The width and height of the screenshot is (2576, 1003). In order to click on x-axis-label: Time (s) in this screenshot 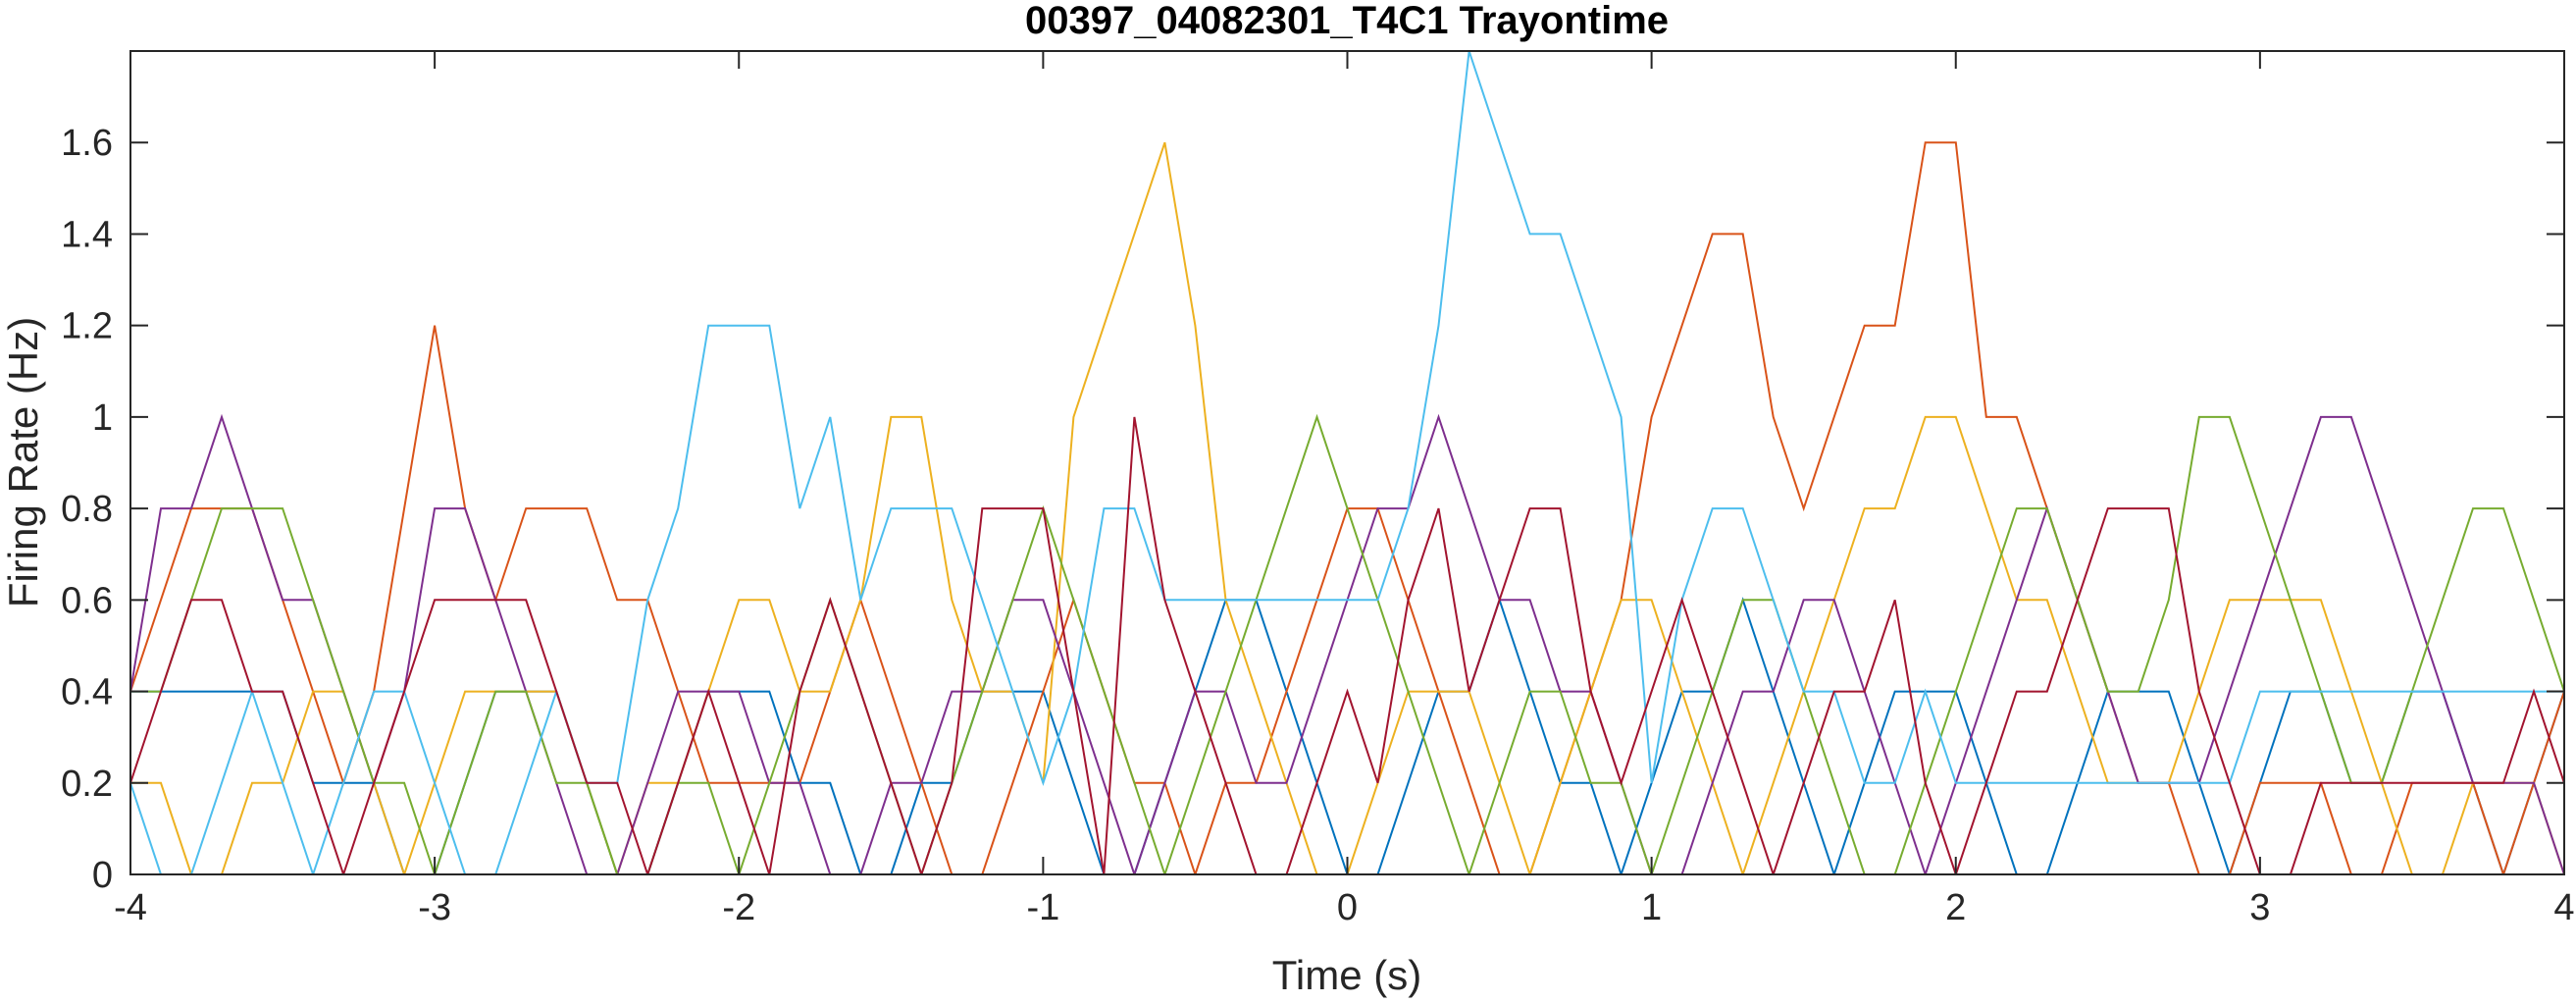, I will do `click(1346, 975)`.